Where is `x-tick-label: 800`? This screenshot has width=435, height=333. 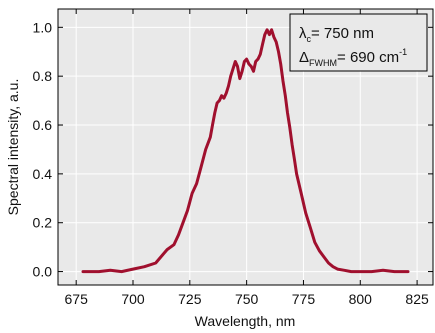 x-tick-label: 800 is located at coordinates (361, 299).